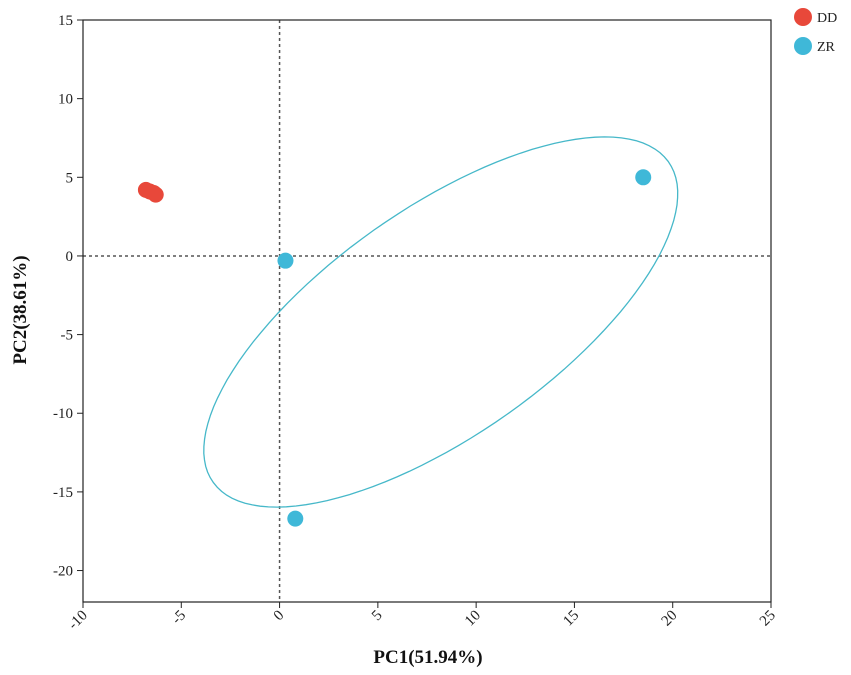 This screenshot has height=675, width=851. What do you see at coordinates (826, 47) in the screenshot?
I see `legend-label-zr: ZR` at bounding box center [826, 47].